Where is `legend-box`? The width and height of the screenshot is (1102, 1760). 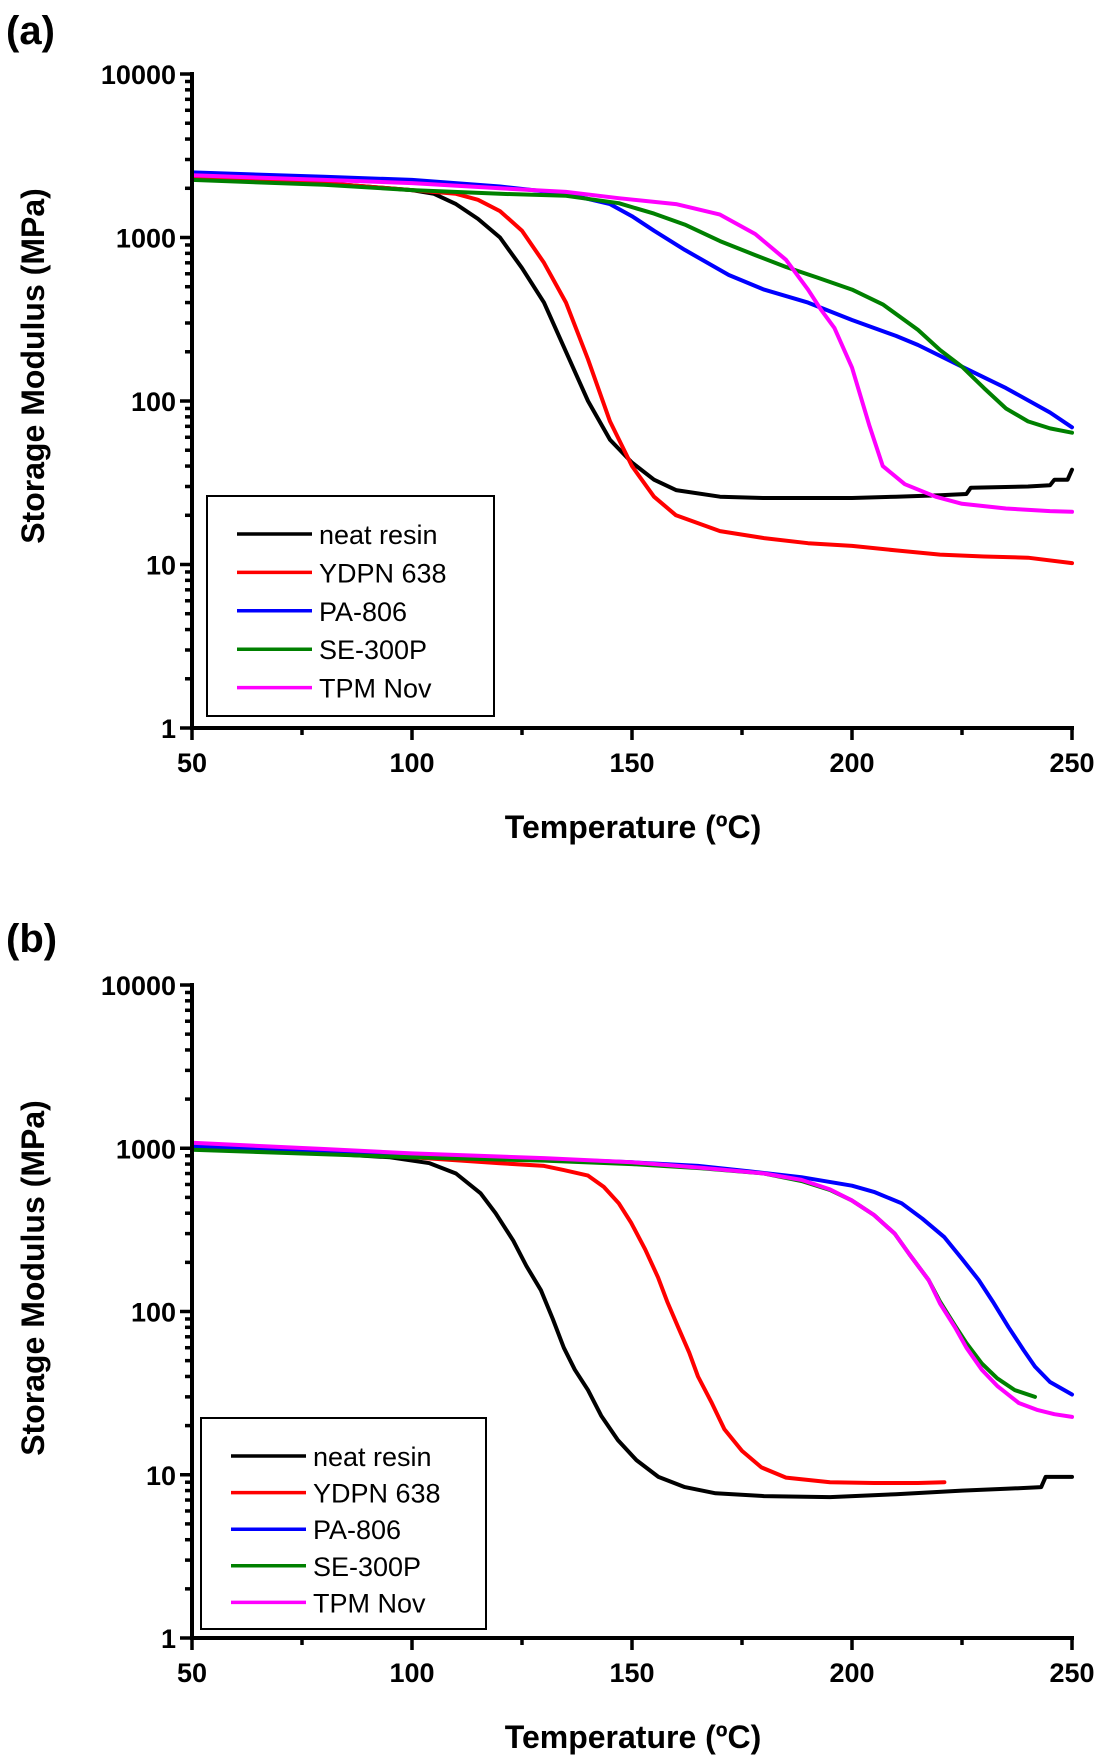
legend-box is located at coordinates (343, 1523).